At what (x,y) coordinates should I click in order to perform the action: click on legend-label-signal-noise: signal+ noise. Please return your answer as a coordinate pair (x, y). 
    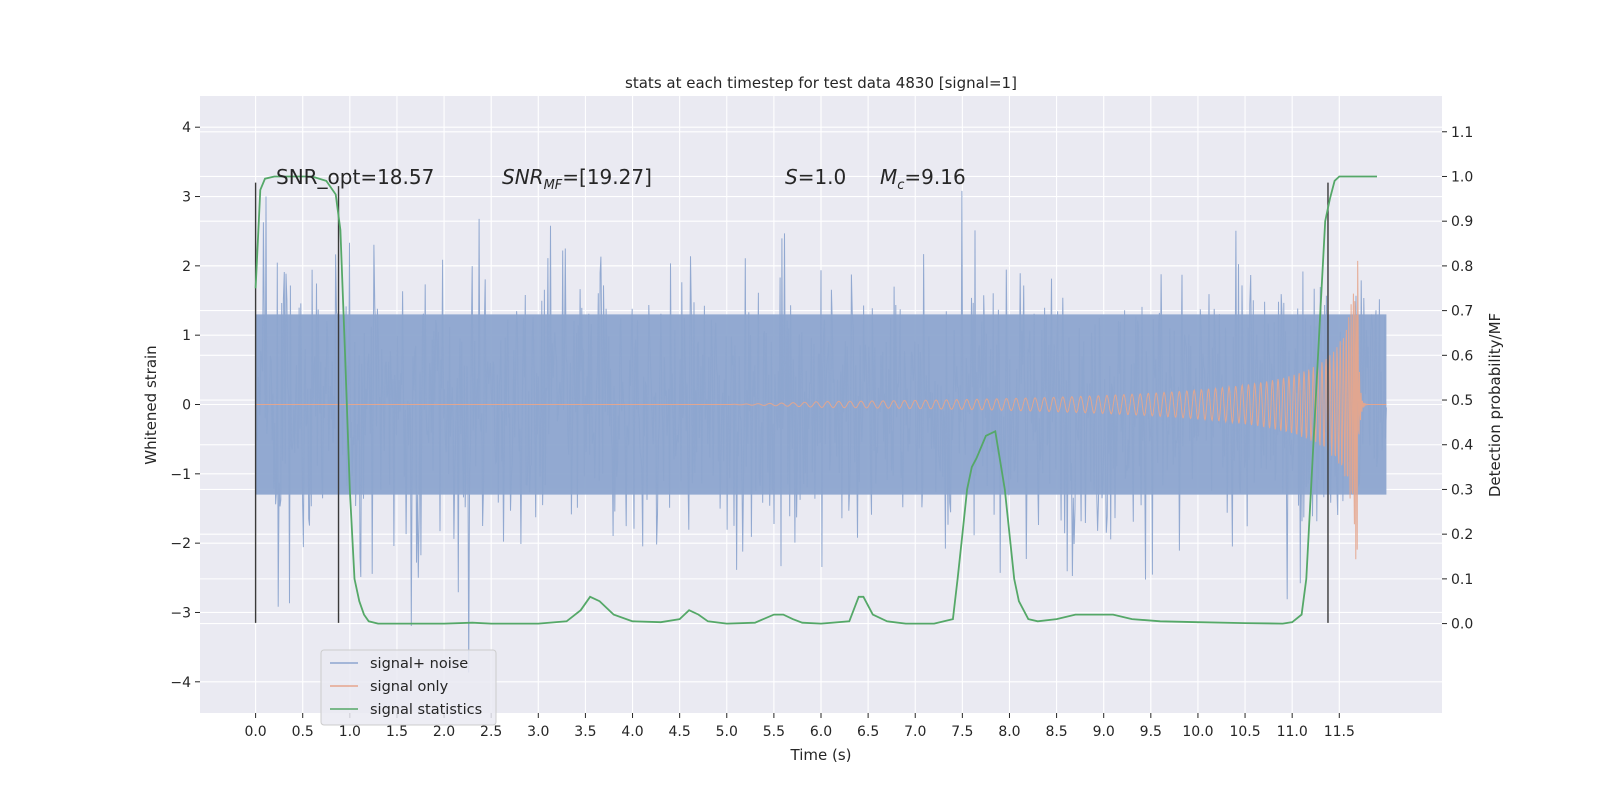
    Looking at the image, I should click on (419, 664).